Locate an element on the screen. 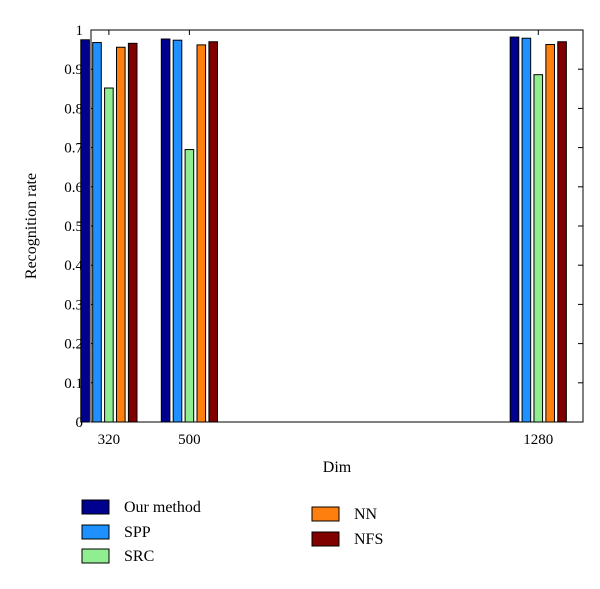 The height and width of the screenshot is (589, 600). x-axis-label: Dim is located at coordinates (337, 467).